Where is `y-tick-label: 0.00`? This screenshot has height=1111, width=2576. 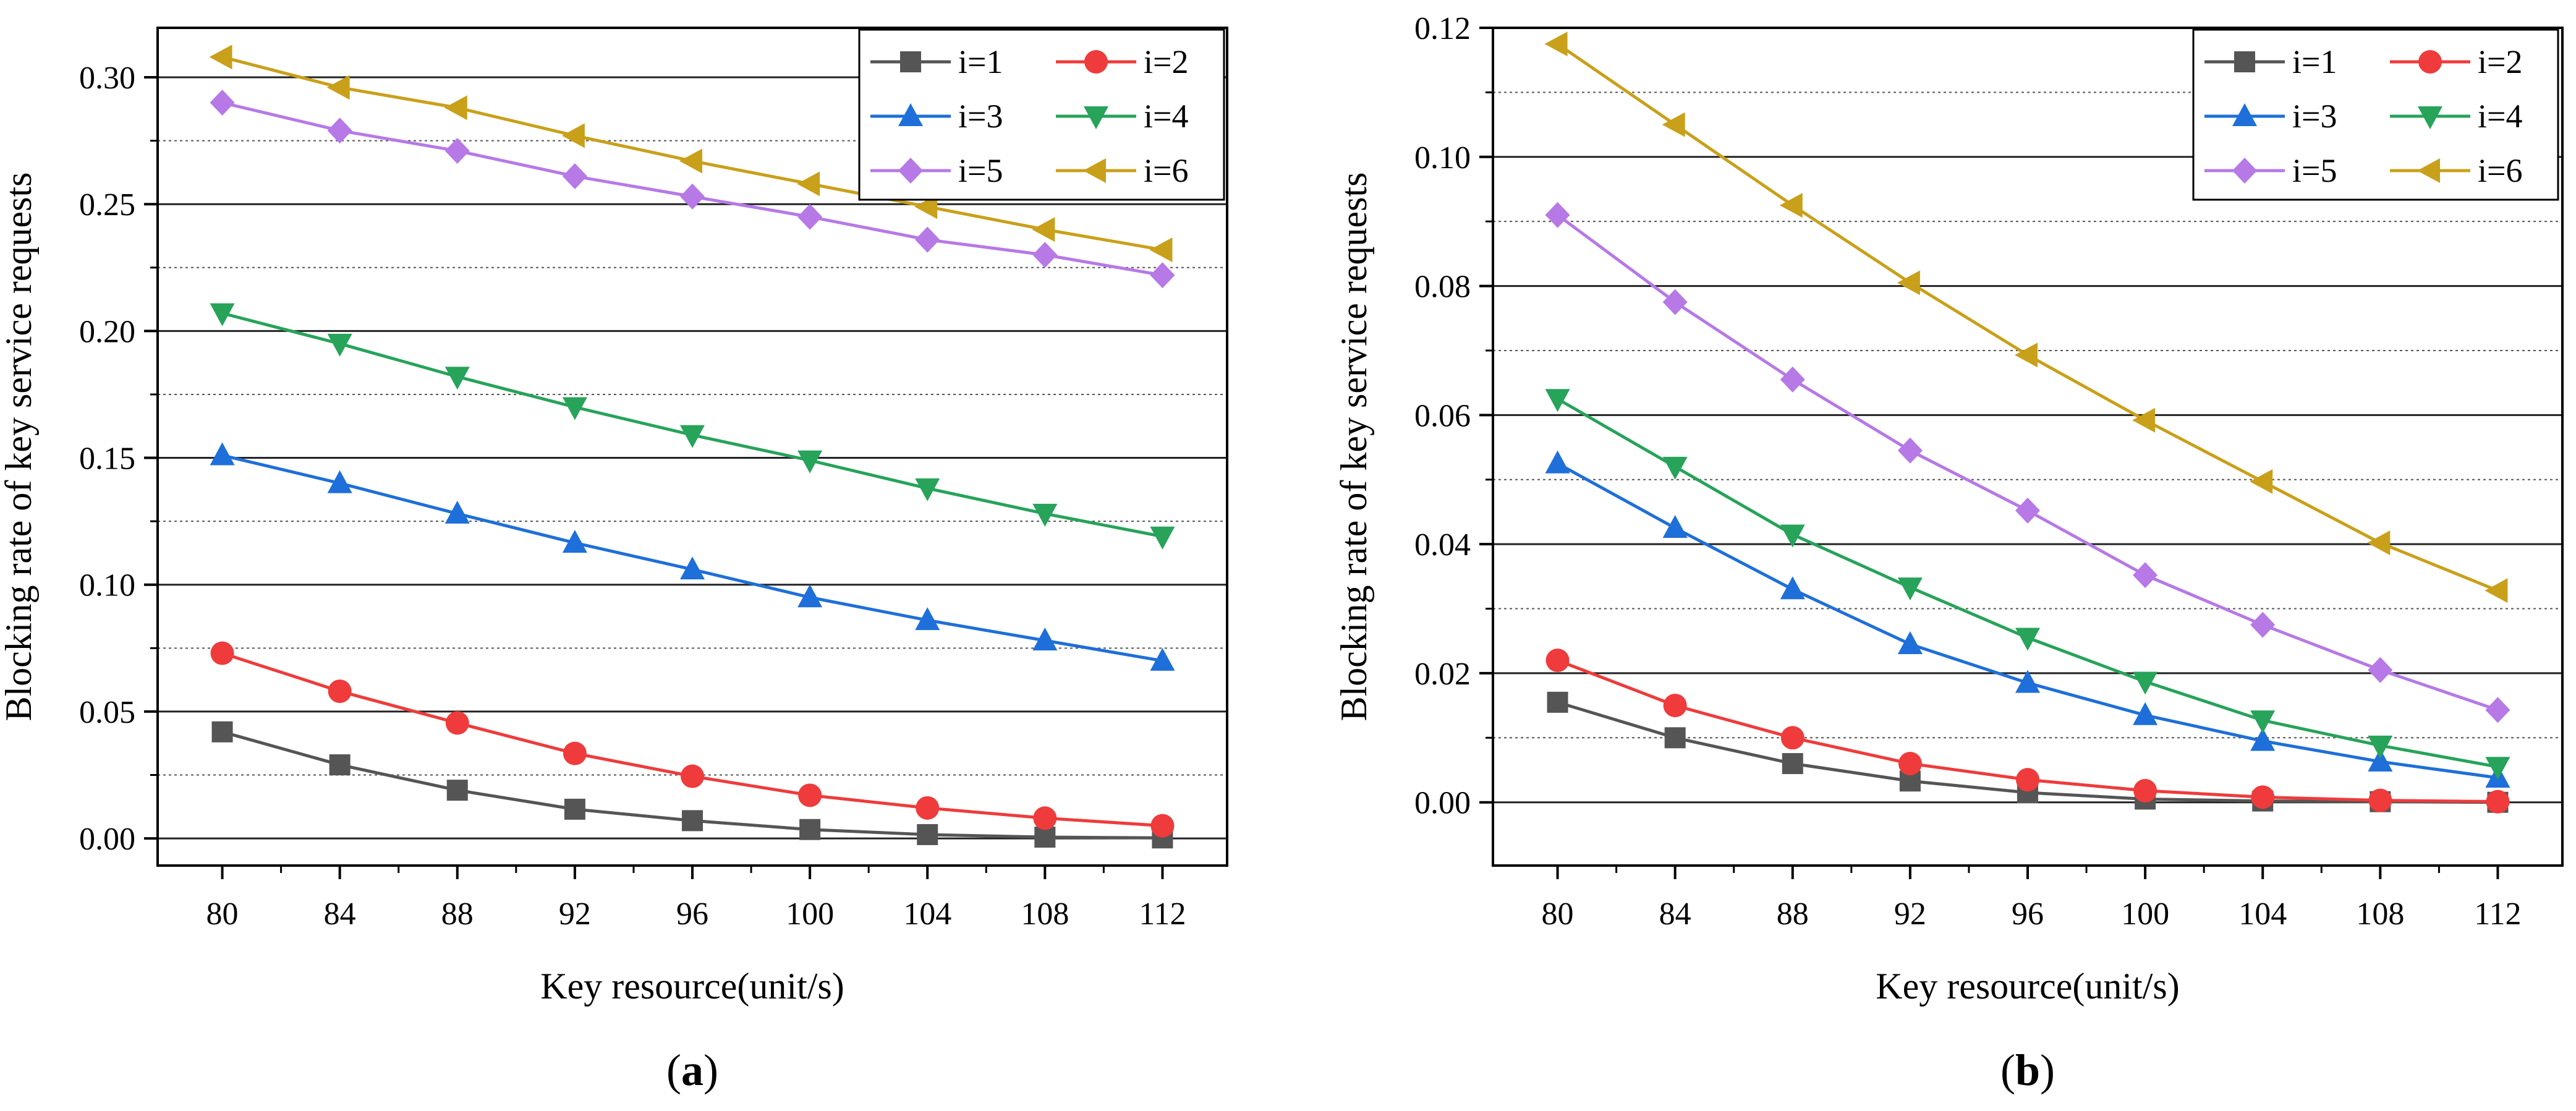
y-tick-label: 0.00 is located at coordinates (1442, 803).